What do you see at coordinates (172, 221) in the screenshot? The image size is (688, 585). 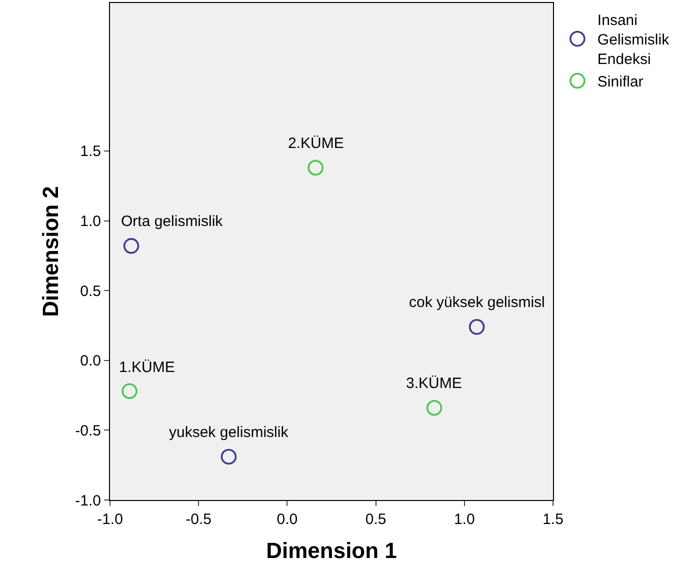 I see `annotation: Orta gelismislik` at bounding box center [172, 221].